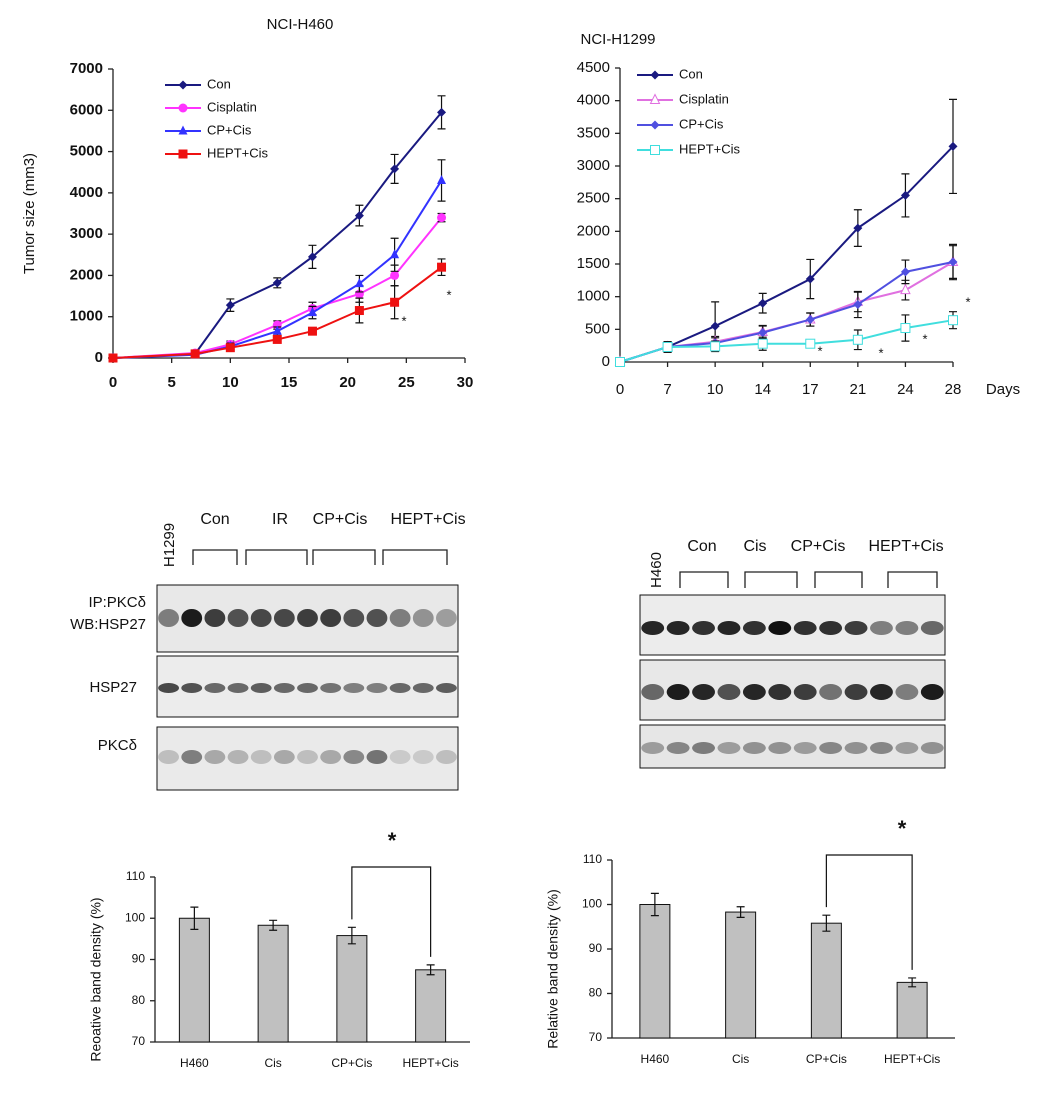  What do you see at coordinates (406, 382) in the screenshot?
I see `x-tick-label: 25` at bounding box center [406, 382].